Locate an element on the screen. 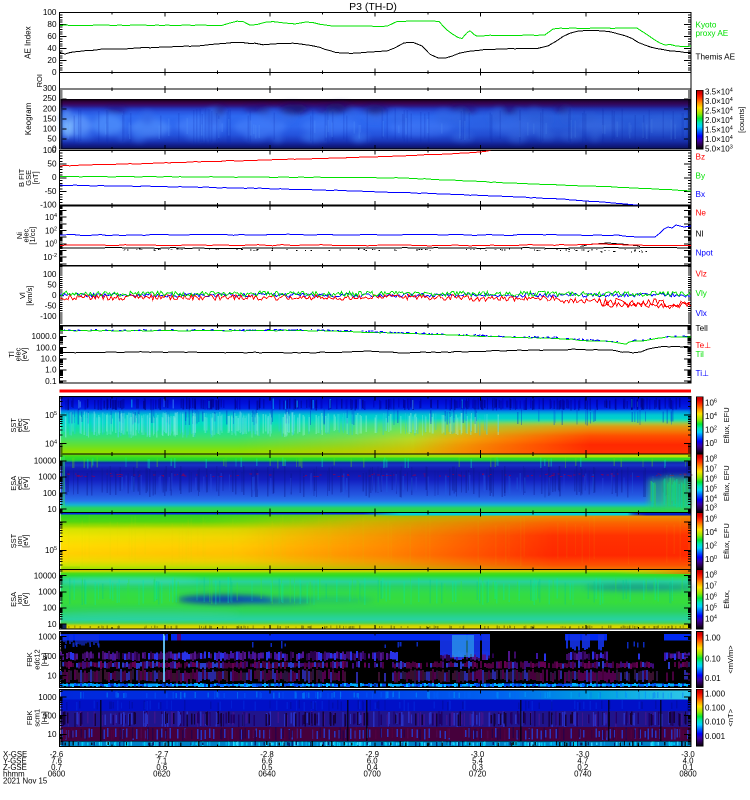 The image size is (750, 800). svg-text: Bz is located at coordinates (701, 157).